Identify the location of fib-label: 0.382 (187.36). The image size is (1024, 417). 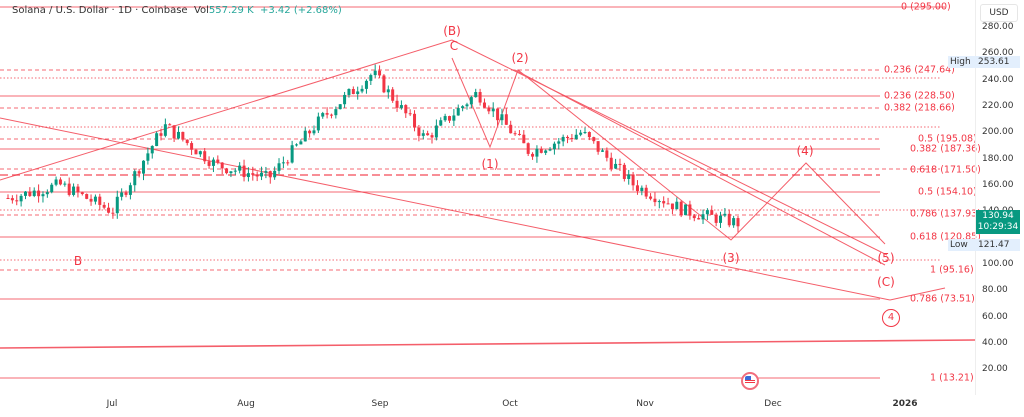
(945, 149).